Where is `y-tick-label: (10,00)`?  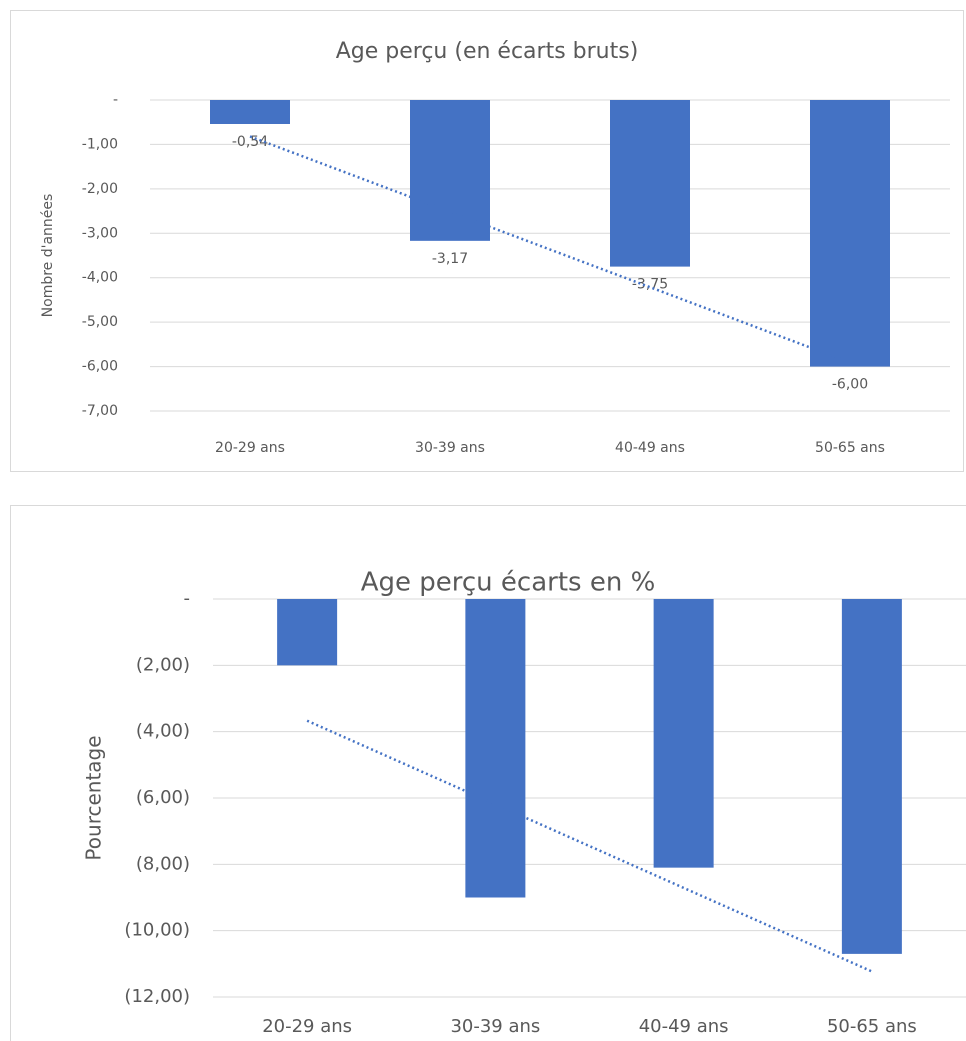 y-tick-label: (10,00) is located at coordinates (157, 930).